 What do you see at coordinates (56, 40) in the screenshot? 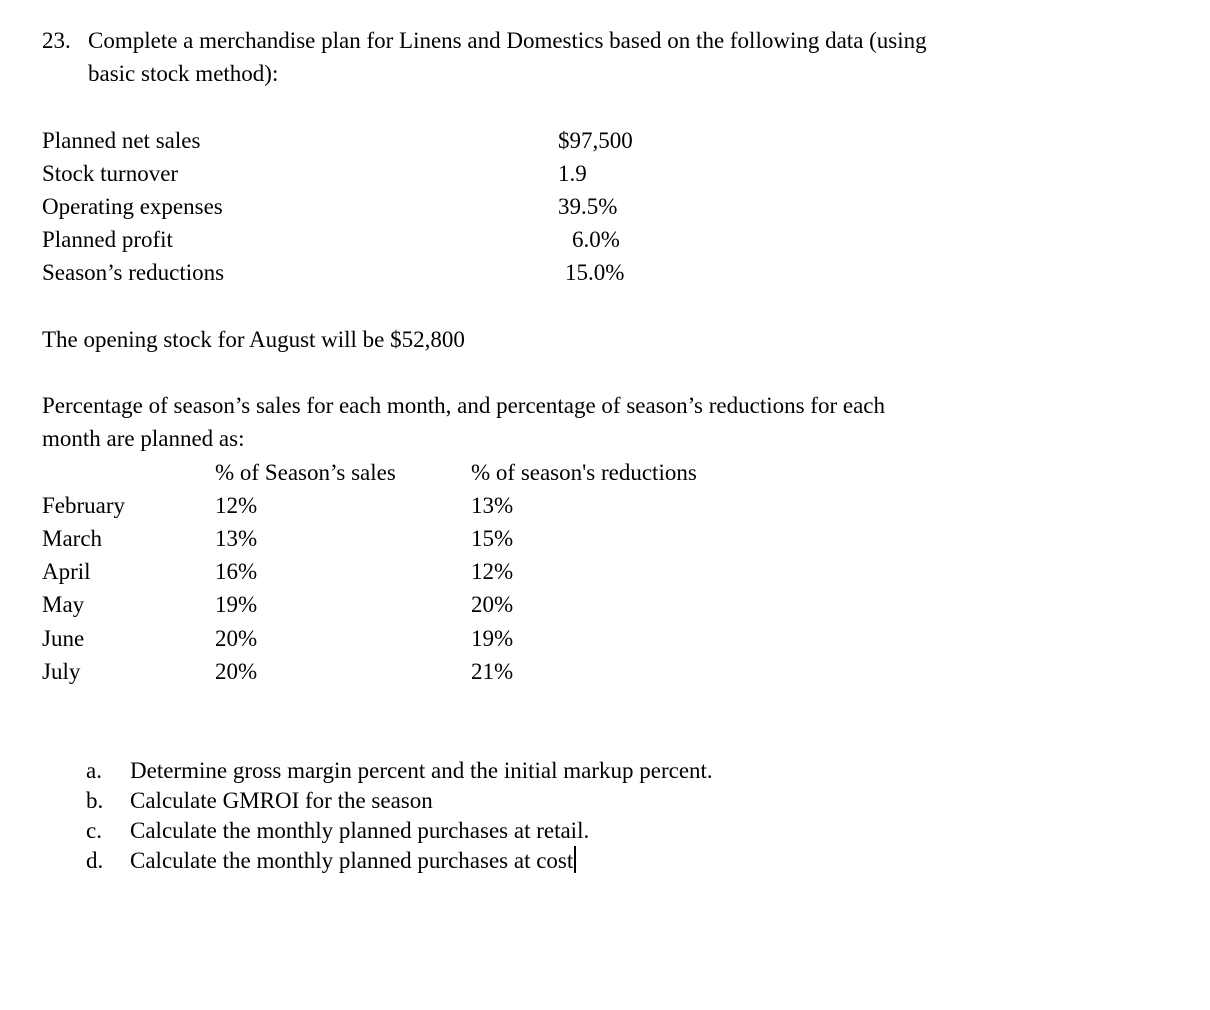
I see `question-number: 23.` at bounding box center [56, 40].